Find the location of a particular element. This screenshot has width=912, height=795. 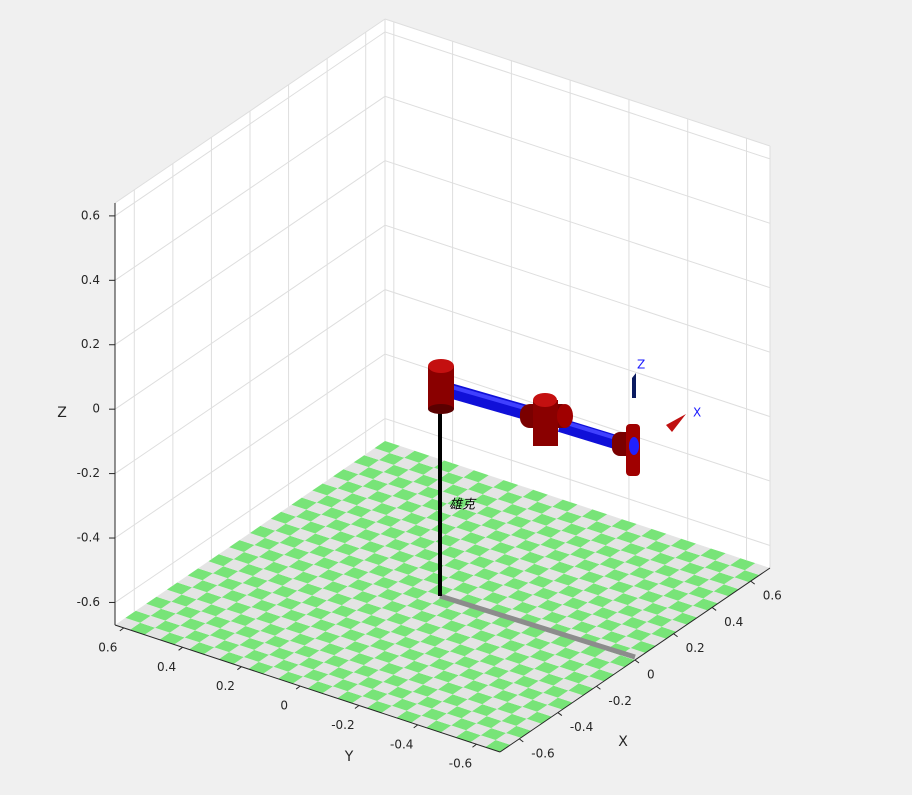

y-tick-label: -0.4 is located at coordinates (401, 744).